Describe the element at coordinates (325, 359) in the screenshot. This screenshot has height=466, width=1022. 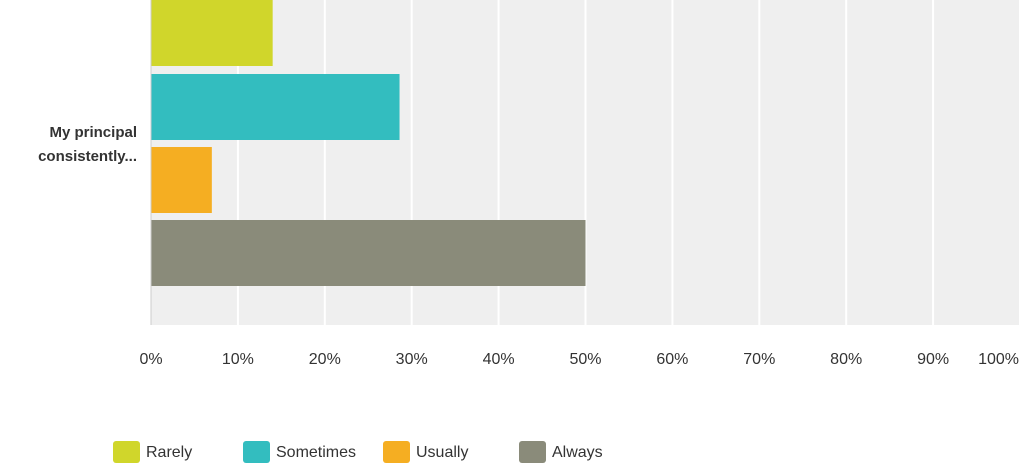
I see `x-tick-label: 20%` at that location.